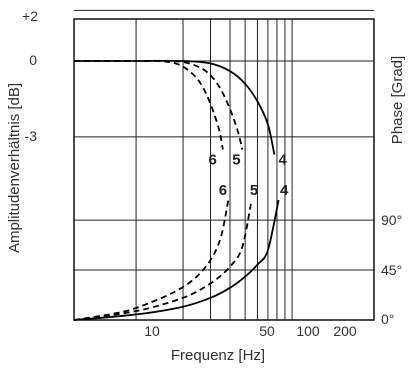 The height and width of the screenshot is (370, 419). Describe the element at coordinates (345, 331) in the screenshot. I see `x-tick-200: 200` at that location.